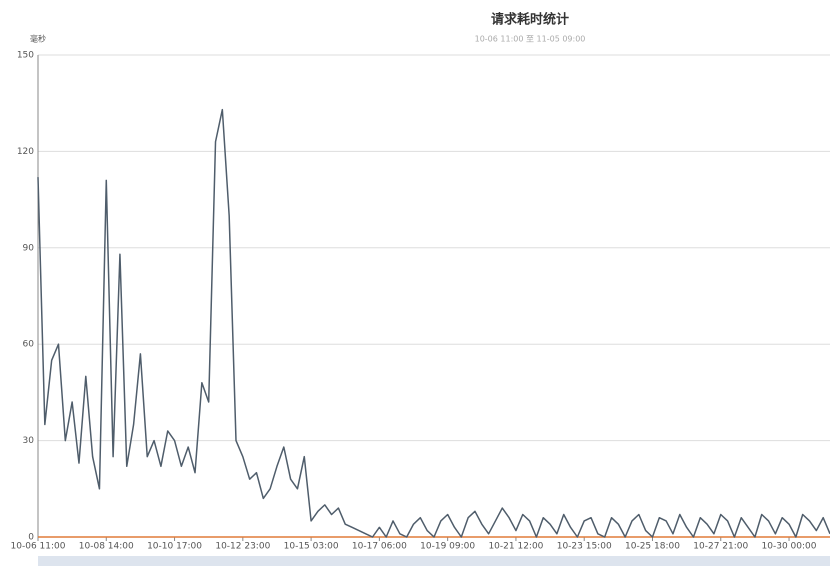 This screenshot has height=567, width=830. I want to click on x-tick-label: 10-30 00:00, so click(789, 547).